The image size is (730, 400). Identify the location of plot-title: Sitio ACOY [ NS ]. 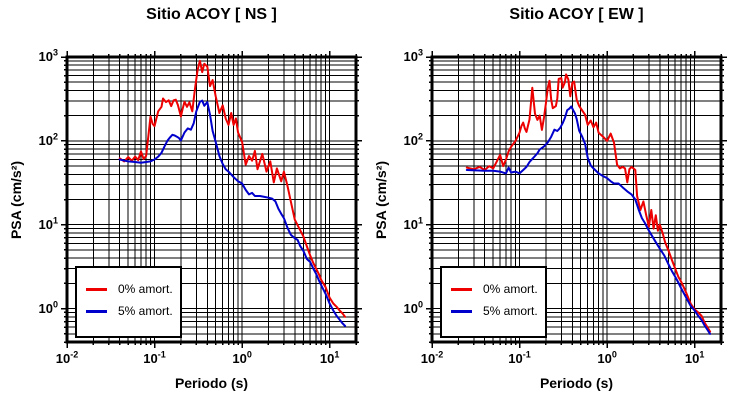
(211, 14).